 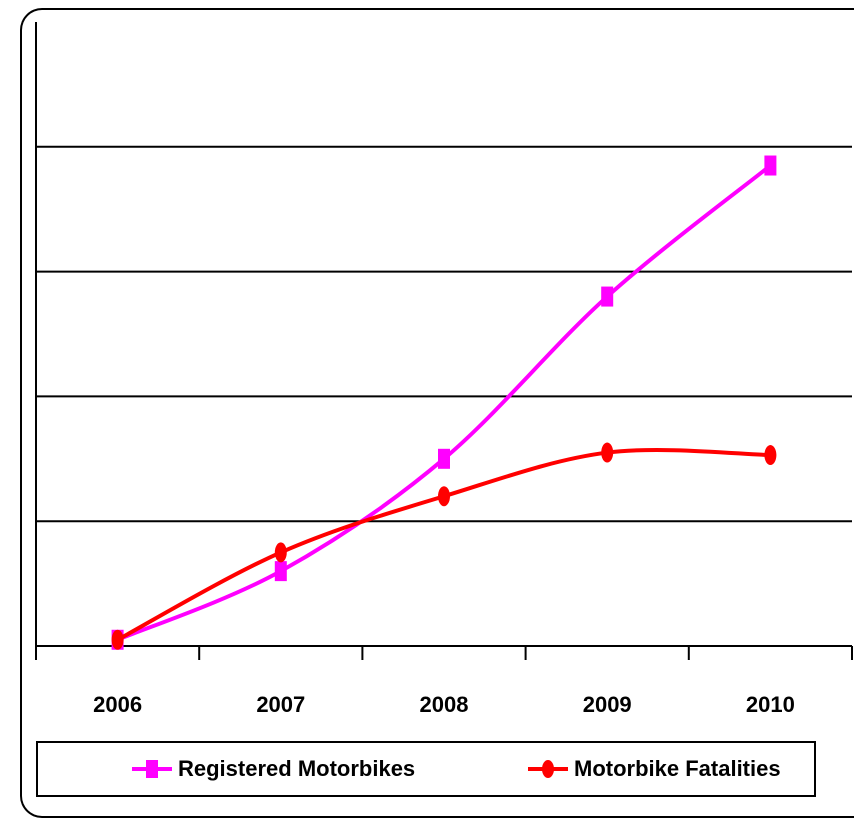 What do you see at coordinates (297, 768) in the screenshot?
I see `legend-label-registered-motorbikes: Registered Motorbikes` at bounding box center [297, 768].